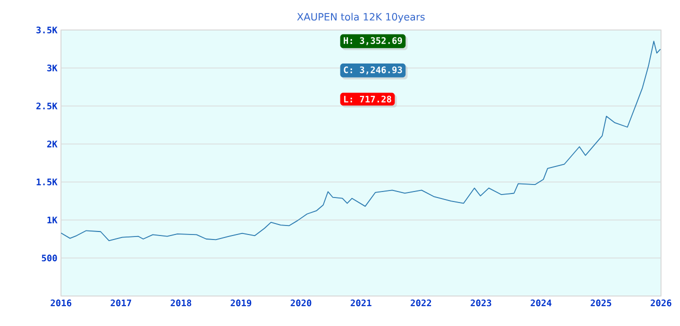  I want to click on annotation: C: 3,246.93, so click(373, 70).